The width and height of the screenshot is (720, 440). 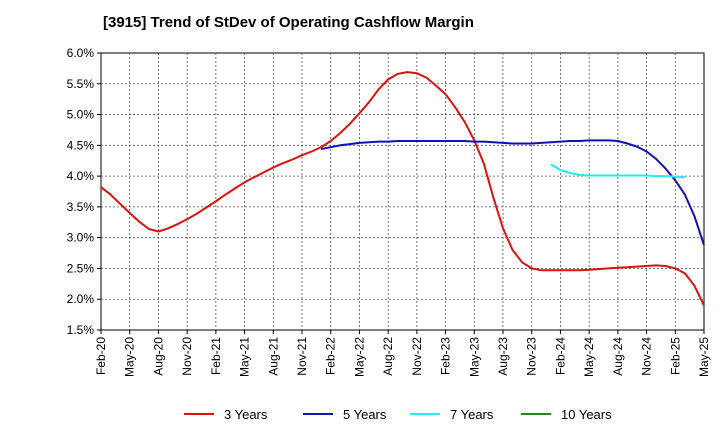 What do you see at coordinates (388, 356) in the screenshot?
I see `x-tick-label: Aug-22` at bounding box center [388, 356].